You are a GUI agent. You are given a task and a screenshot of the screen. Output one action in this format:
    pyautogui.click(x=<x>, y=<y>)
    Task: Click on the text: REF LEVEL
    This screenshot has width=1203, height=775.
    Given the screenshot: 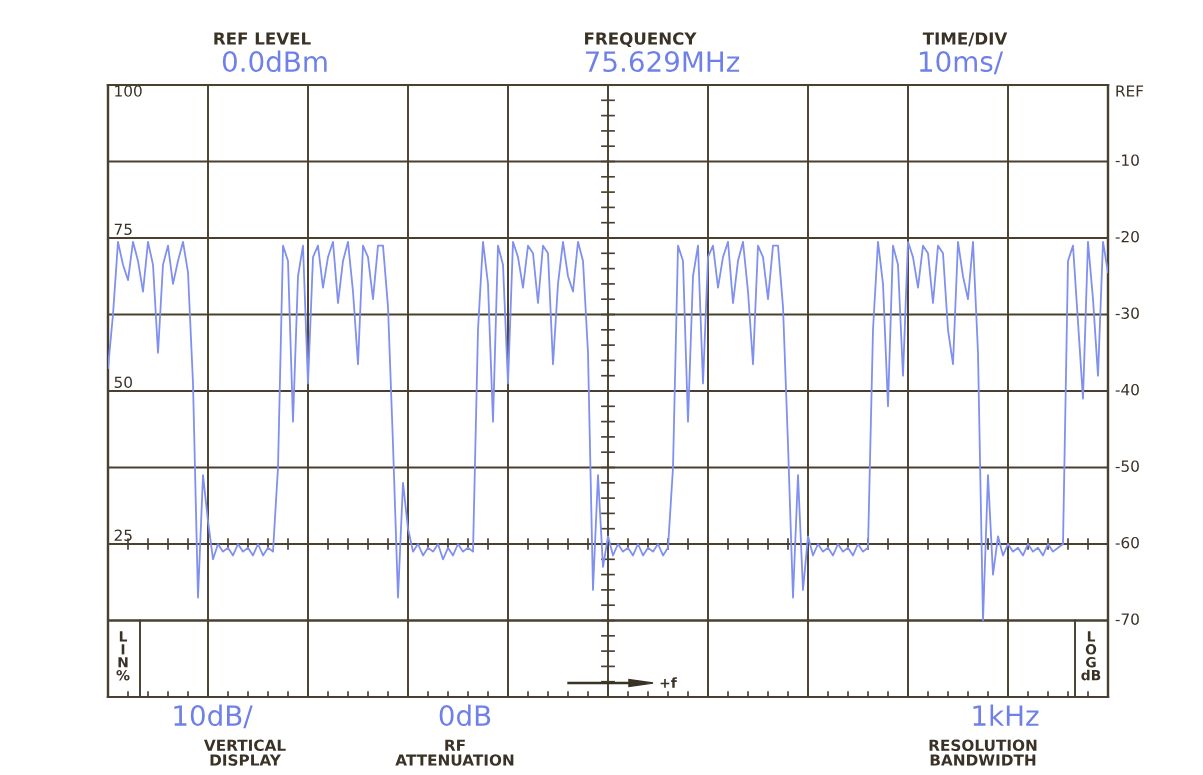 What is the action you would take?
    pyautogui.click(x=262, y=38)
    